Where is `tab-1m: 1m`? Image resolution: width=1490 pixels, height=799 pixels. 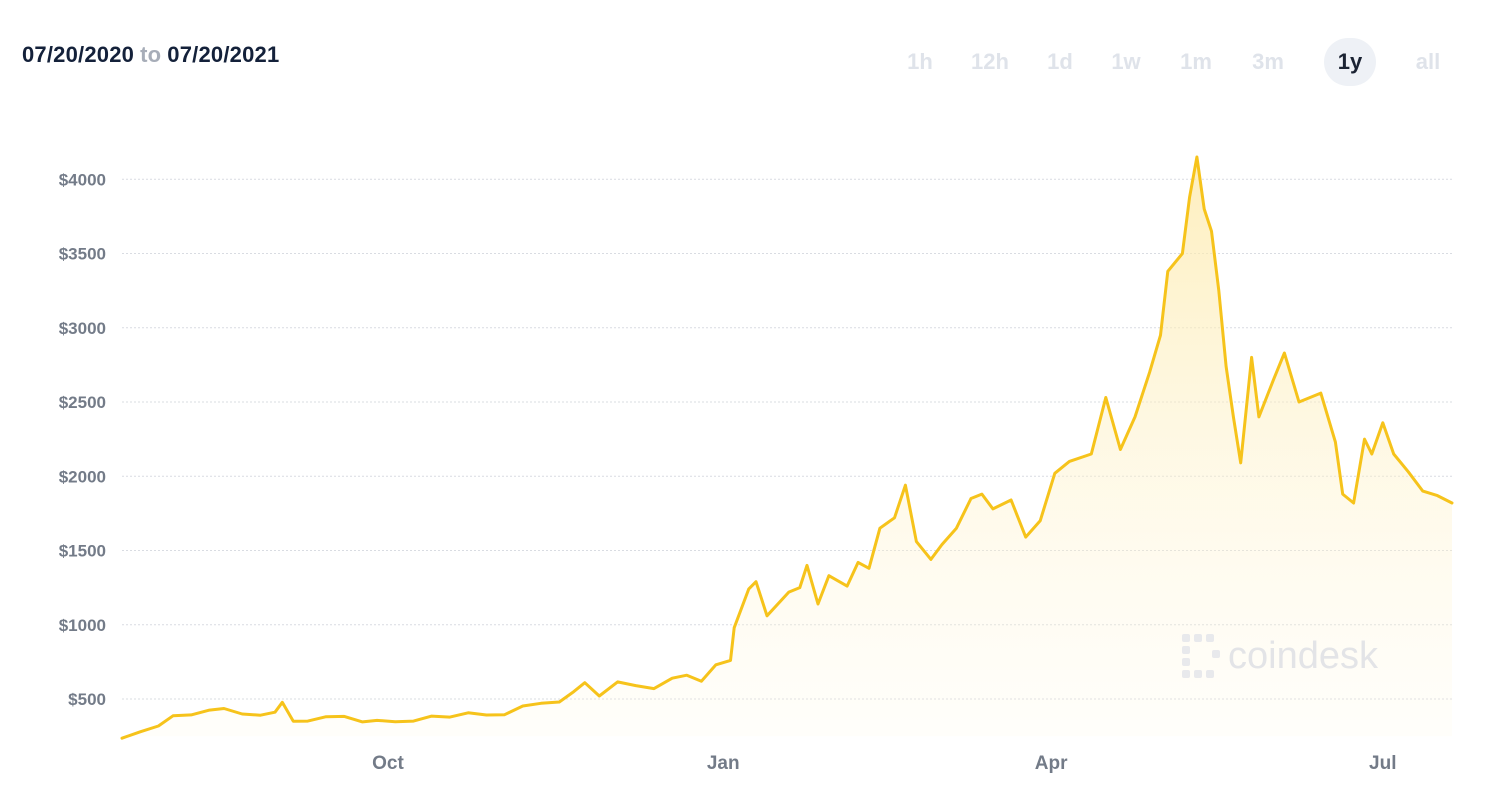
tab-1m: 1m is located at coordinates (1196, 61).